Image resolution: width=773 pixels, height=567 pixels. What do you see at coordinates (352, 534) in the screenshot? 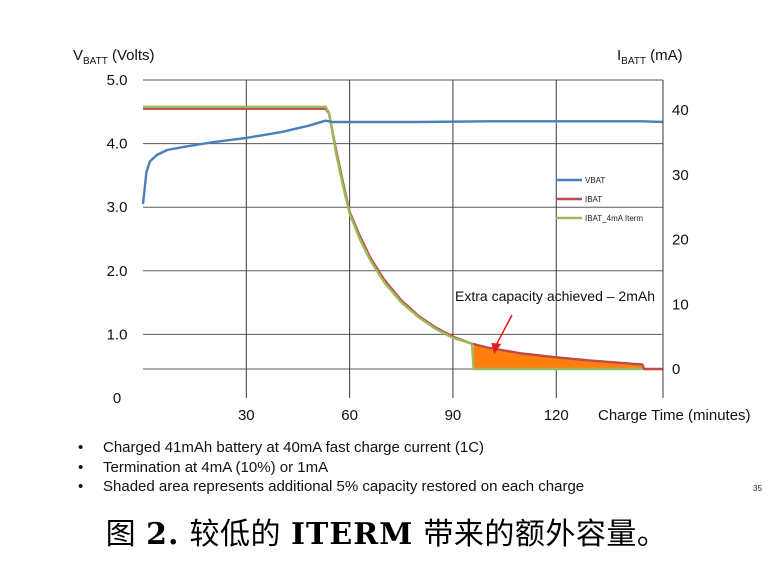
I see `caption-term: ITERM` at bounding box center [352, 534].